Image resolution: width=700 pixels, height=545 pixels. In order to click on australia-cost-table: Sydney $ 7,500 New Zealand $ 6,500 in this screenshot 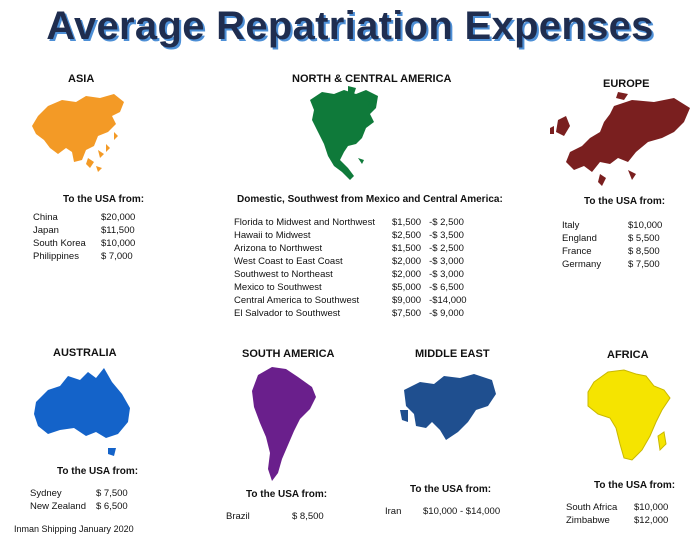, I will do `click(79, 500)`.